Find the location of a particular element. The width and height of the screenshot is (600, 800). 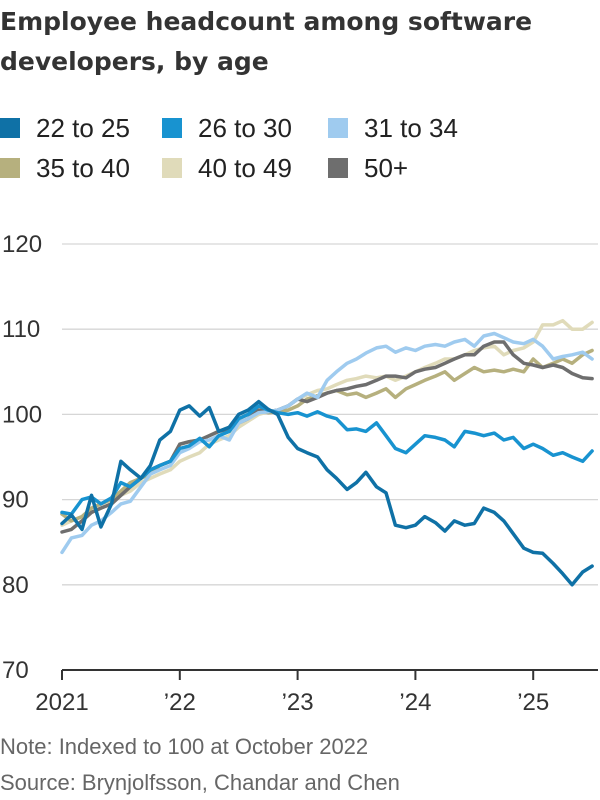

legend-label-26-to-30: 26 to 30 is located at coordinates (245, 127).